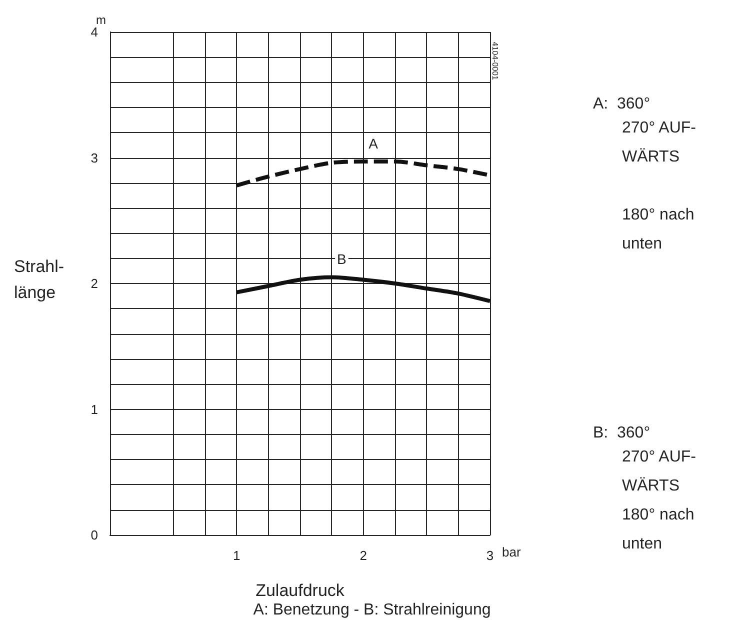 The image size is (743, 626). I want to click on y-tick-label: 1, so click(94, 409).